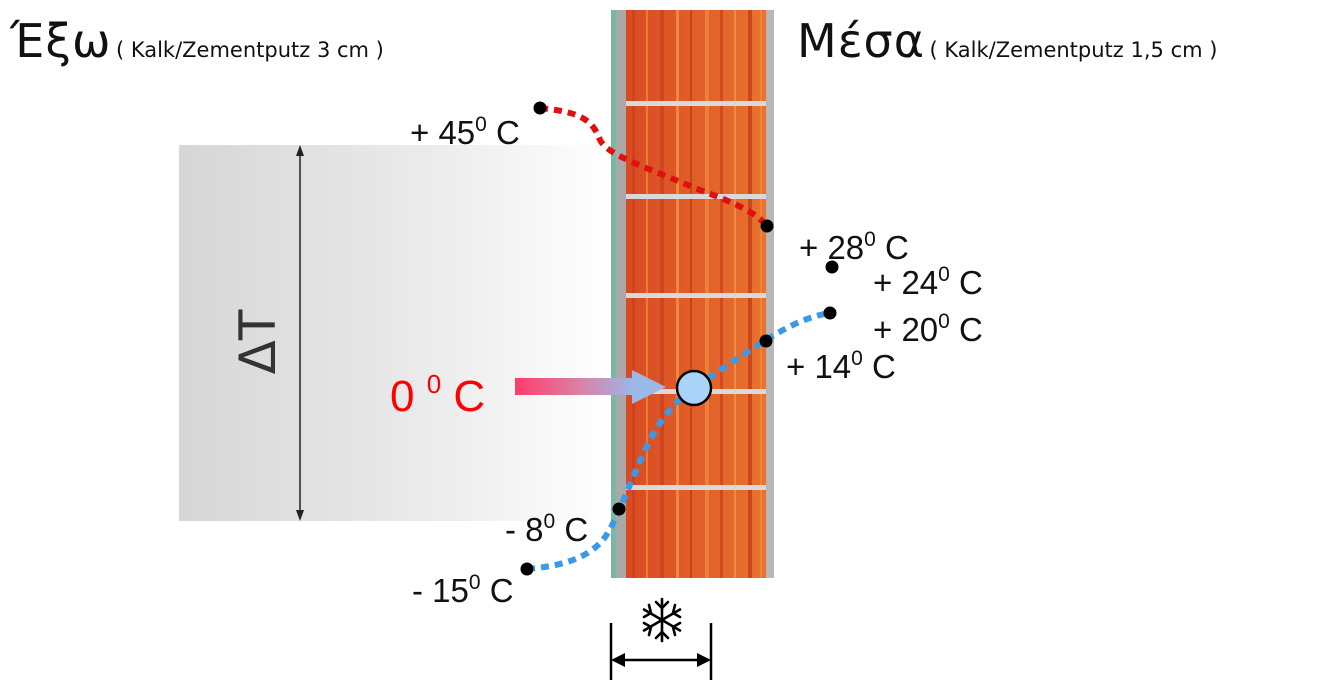 The width and height of the screenshot is (1339, 682). What do you see at coordinates (590, 387) in the screenshot?
I see `dew-point-arrow` at bounding box center [590, 387].